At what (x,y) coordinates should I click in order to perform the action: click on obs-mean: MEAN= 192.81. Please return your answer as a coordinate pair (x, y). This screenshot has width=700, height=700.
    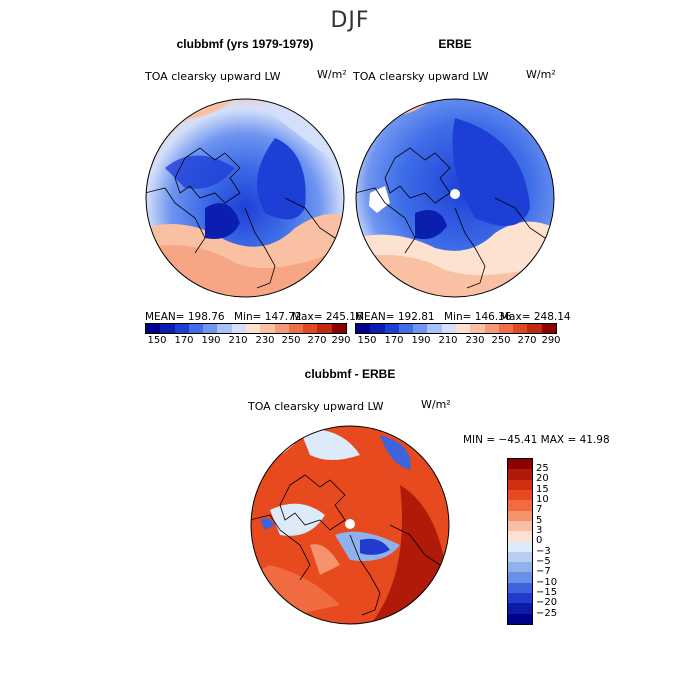
    Looking at the image, I should click on (395, 317).